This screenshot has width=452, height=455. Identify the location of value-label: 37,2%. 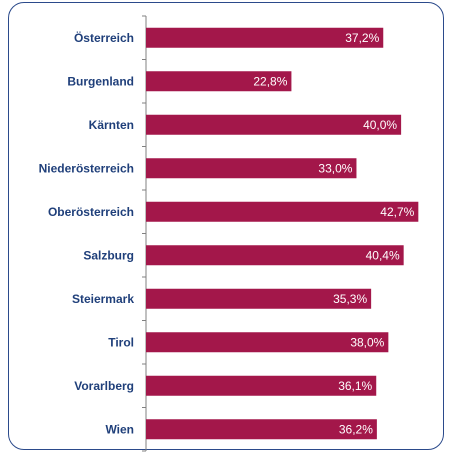
(362, 38).